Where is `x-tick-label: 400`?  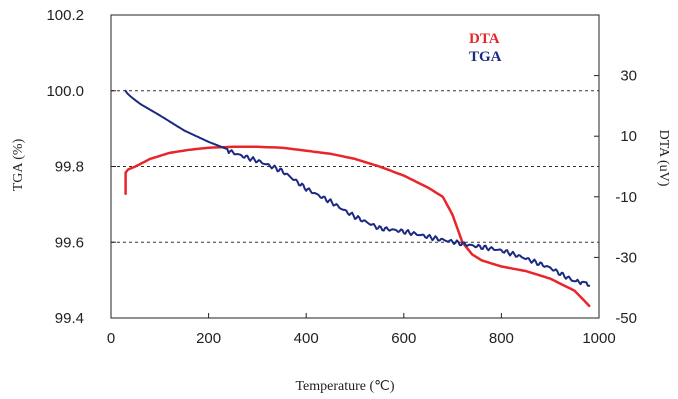 x-tick-label: 400 is located at coordinates (306, 338).